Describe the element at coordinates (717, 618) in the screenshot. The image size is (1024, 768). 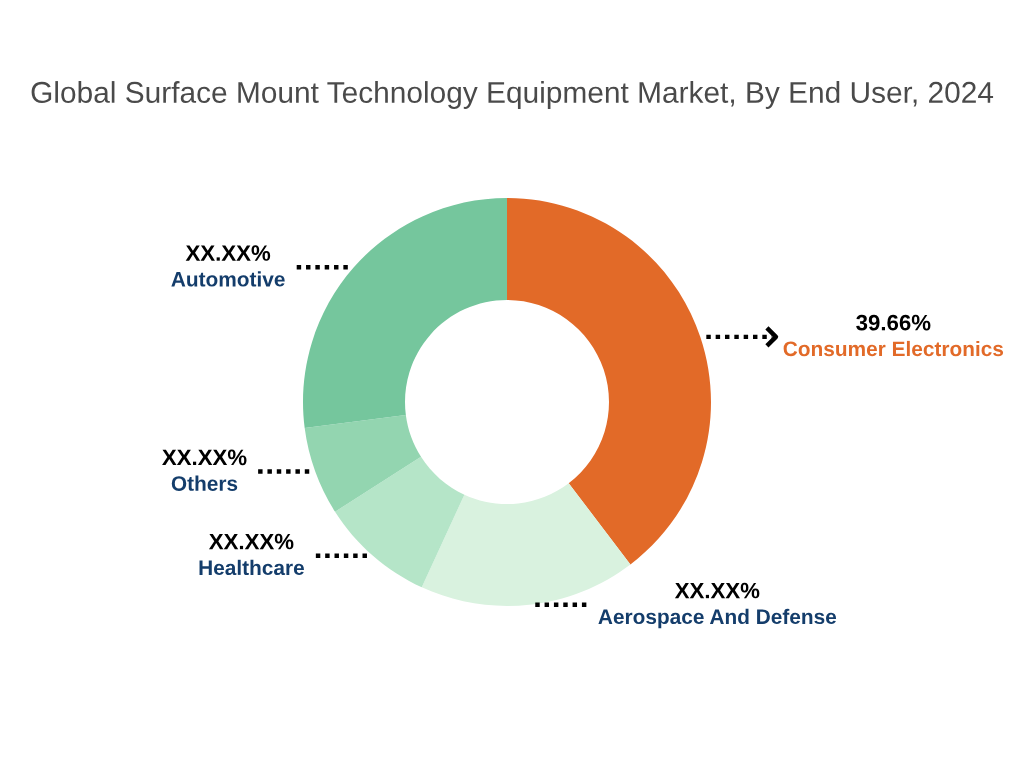
I see `slice-label: Aerospace And Defense` at that location.